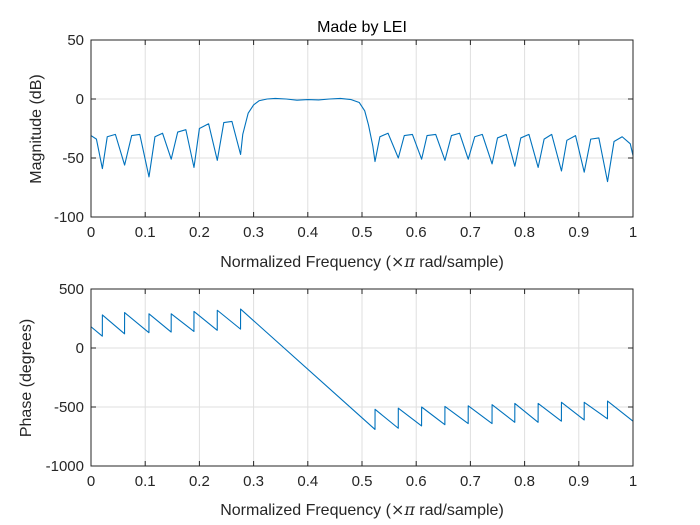  I want to click on magnitude-xtick-label: 0.2, so click(199, 232).